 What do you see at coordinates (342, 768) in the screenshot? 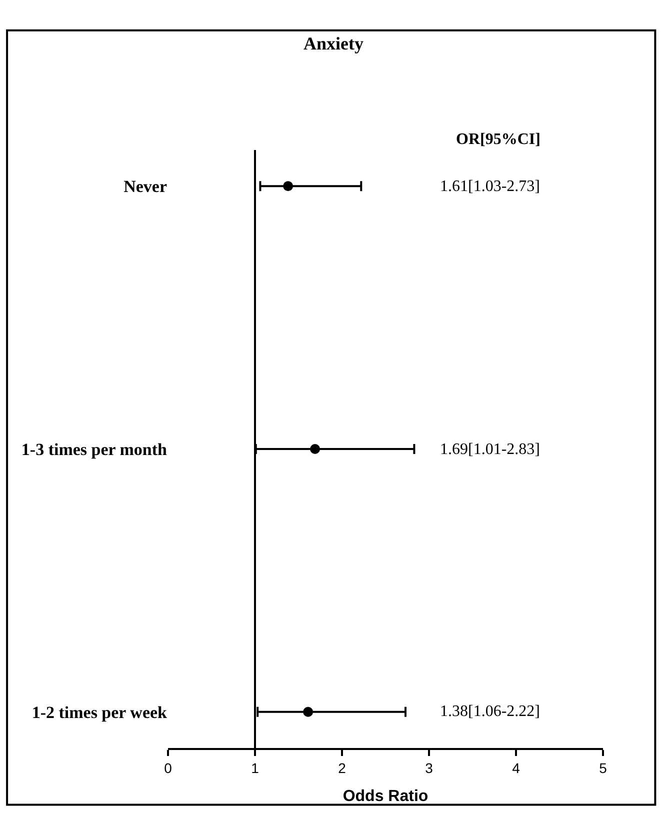
I see `x-tick-label: 2` at bounding box center [342, 768].